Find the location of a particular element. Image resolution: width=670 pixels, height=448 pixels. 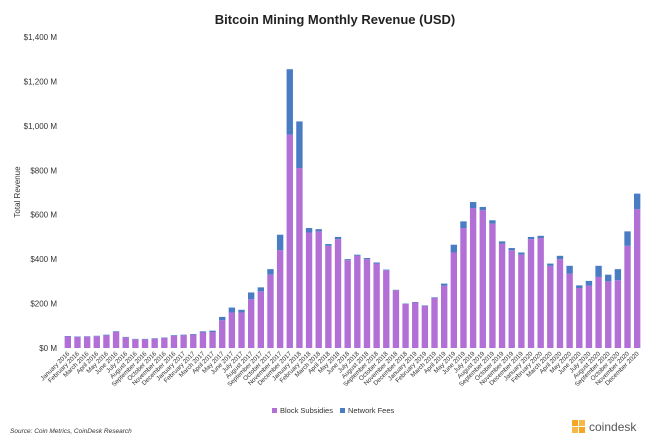

y-tick-label: $1,400 M is located at coordinates (41, 37).